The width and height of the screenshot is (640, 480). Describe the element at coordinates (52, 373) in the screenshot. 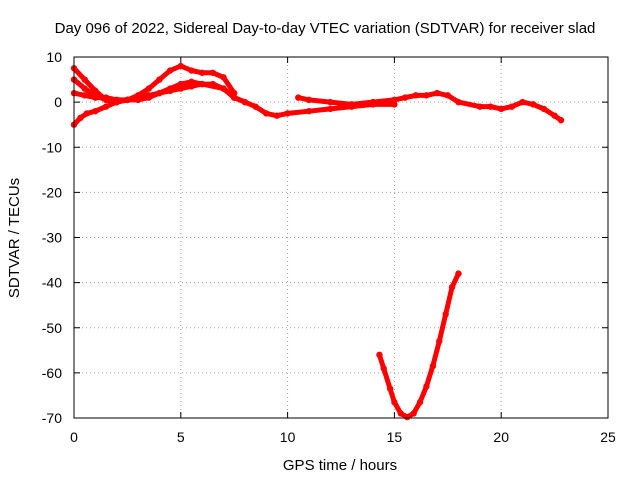

I see `y-tick-label: -60` at that location.